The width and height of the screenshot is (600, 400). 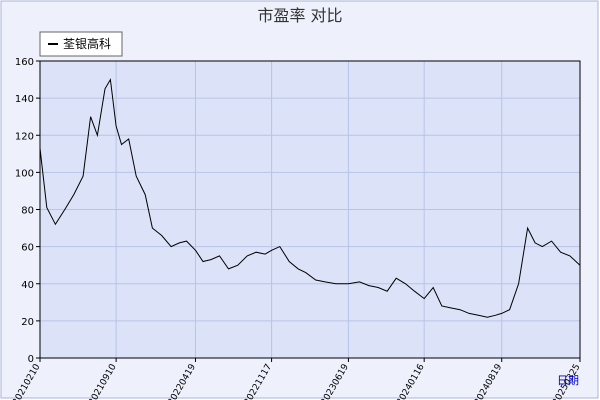 I want to click on legend-label: 荃银高科, so click(x=87, y=43).